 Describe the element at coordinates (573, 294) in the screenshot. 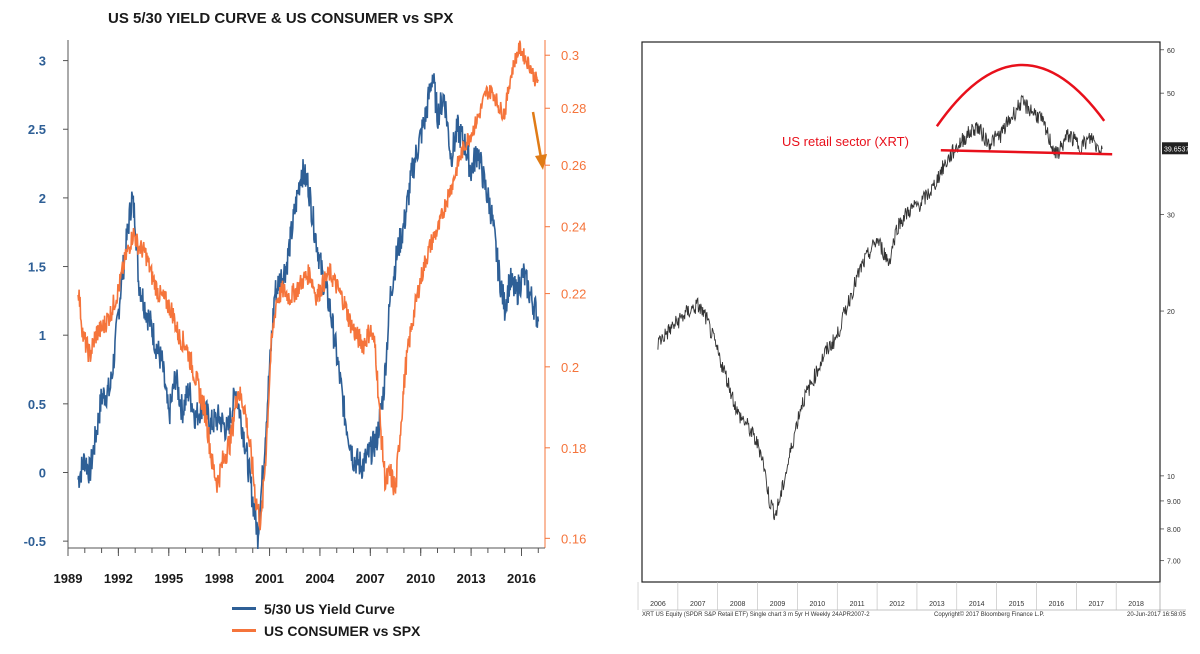

I see `right-y-tick-label: 0.22` at that location.